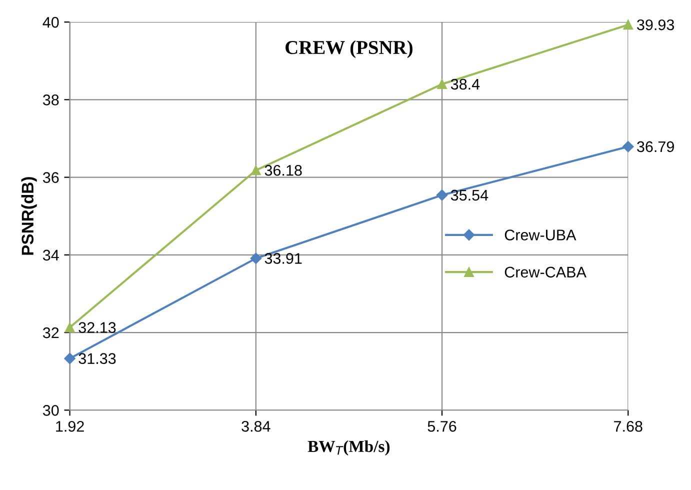  What do you see at coordinates (655, 146) in the screenshot?
I see `data-label: 36.79` at bounding box center [655, 146].